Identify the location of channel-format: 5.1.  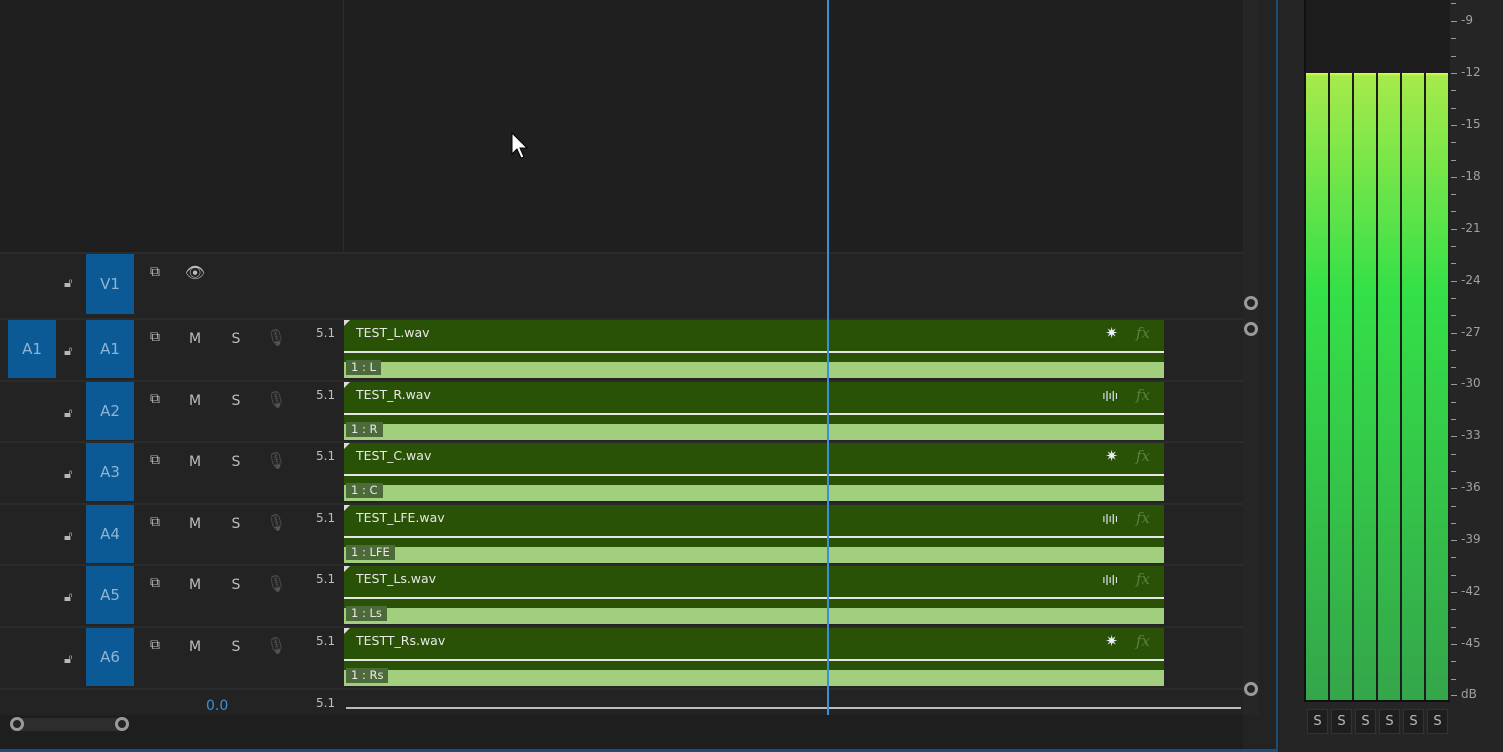
(326, 333).